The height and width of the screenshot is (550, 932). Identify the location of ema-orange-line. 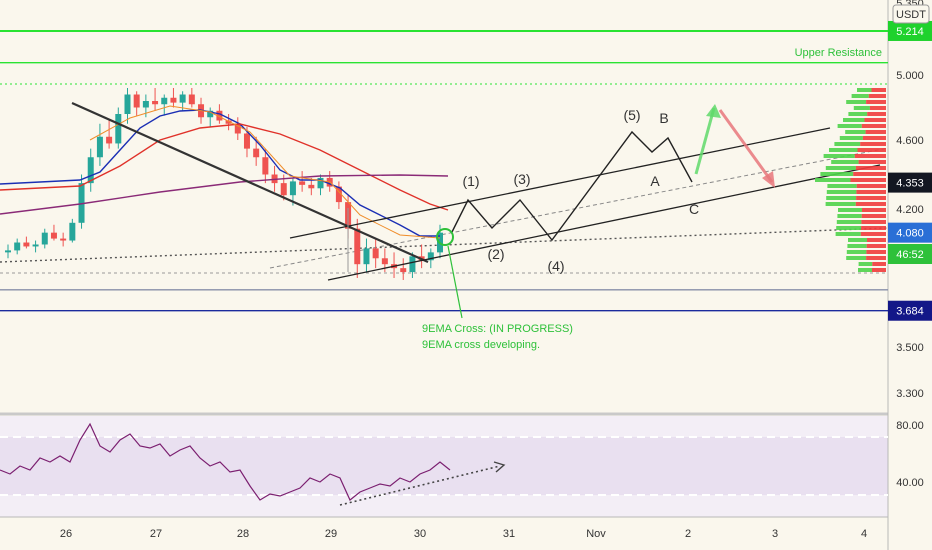
(265, 172).